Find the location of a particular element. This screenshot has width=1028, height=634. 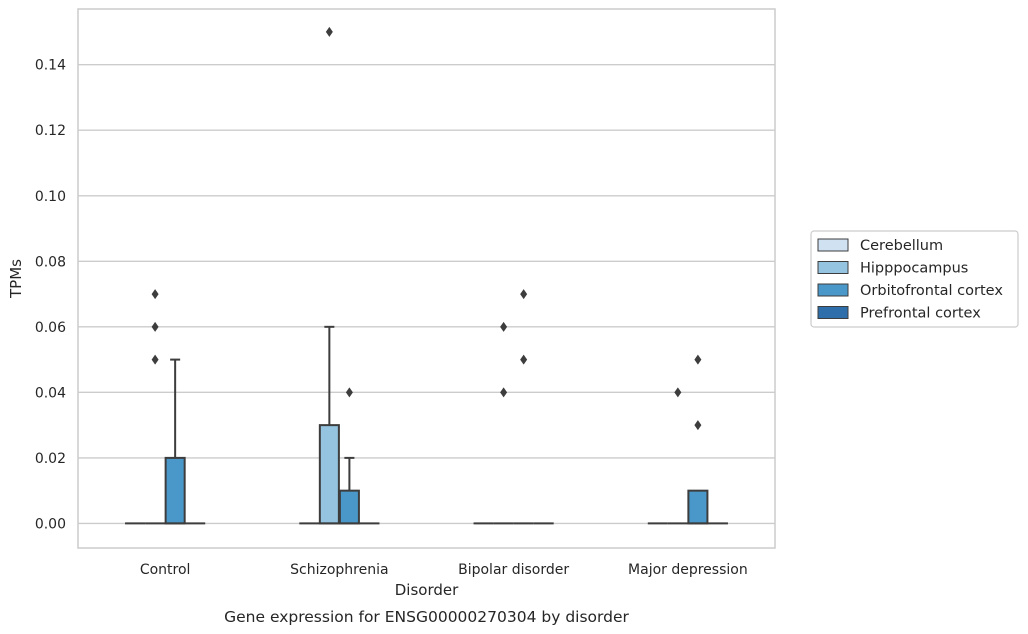

legend-frame is located at coordinates (914, 279).